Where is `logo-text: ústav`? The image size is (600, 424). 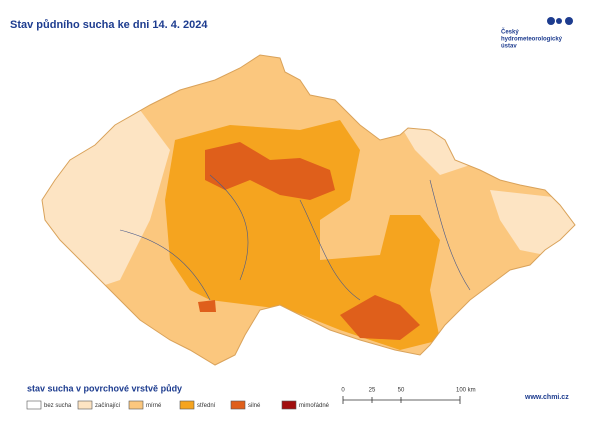
logo-text: ústav is located at coordinates (509, 47).